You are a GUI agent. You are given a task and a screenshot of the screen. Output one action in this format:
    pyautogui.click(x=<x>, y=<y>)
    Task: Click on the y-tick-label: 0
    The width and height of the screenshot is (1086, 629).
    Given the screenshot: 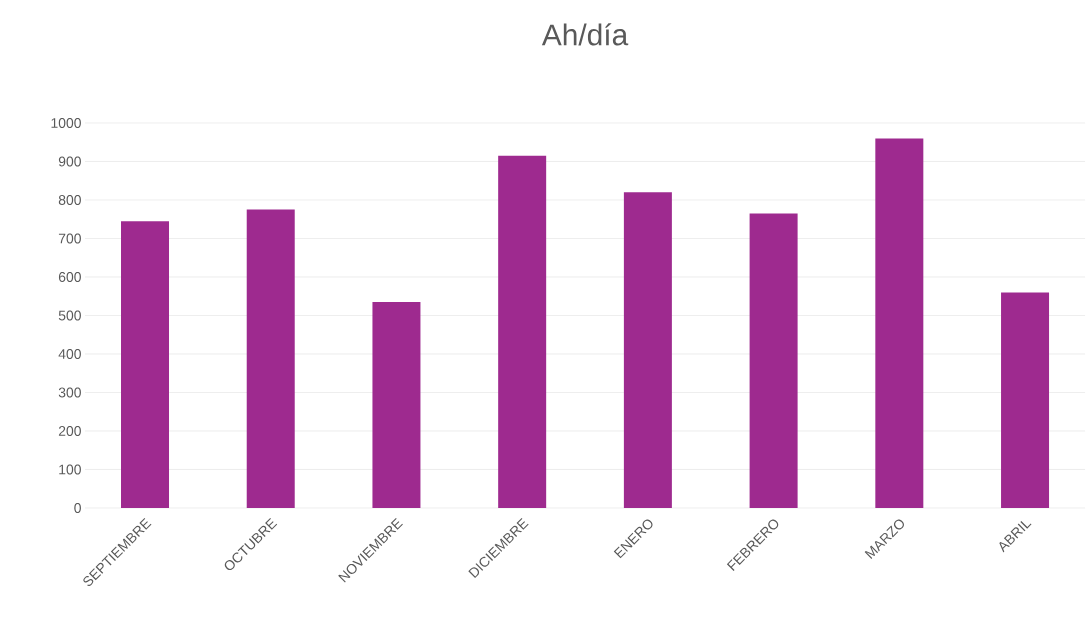 What is the action you would take?
    pyautogui.click(x=77, y=508)
    